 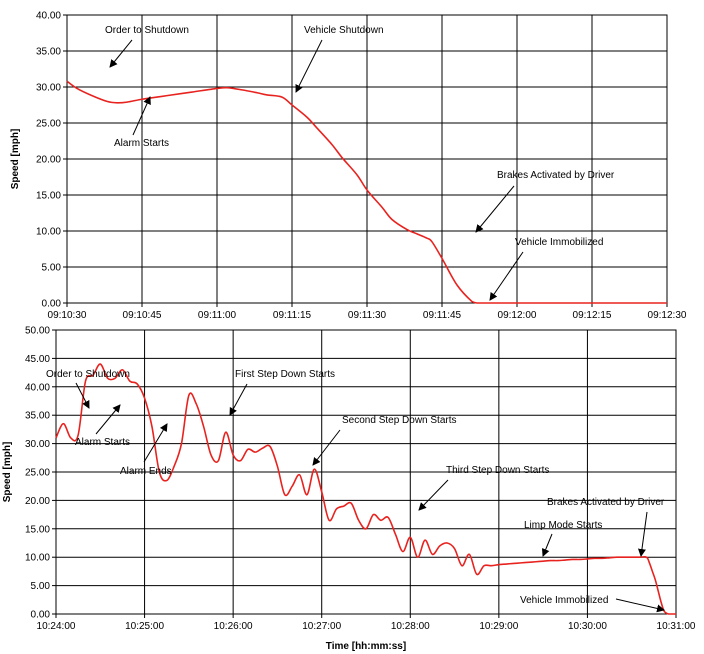 I want to click on chart-1-x-tick-label: 09:10:30, so click(x=67, y=315).